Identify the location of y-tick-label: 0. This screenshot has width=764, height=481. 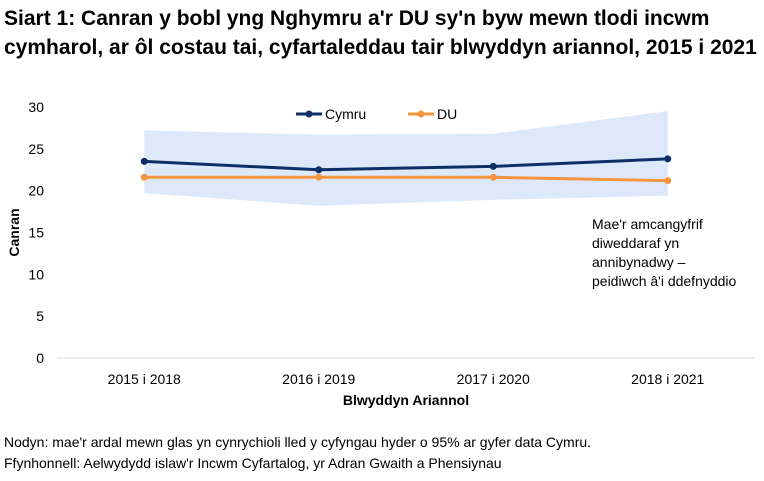
(40, 358).